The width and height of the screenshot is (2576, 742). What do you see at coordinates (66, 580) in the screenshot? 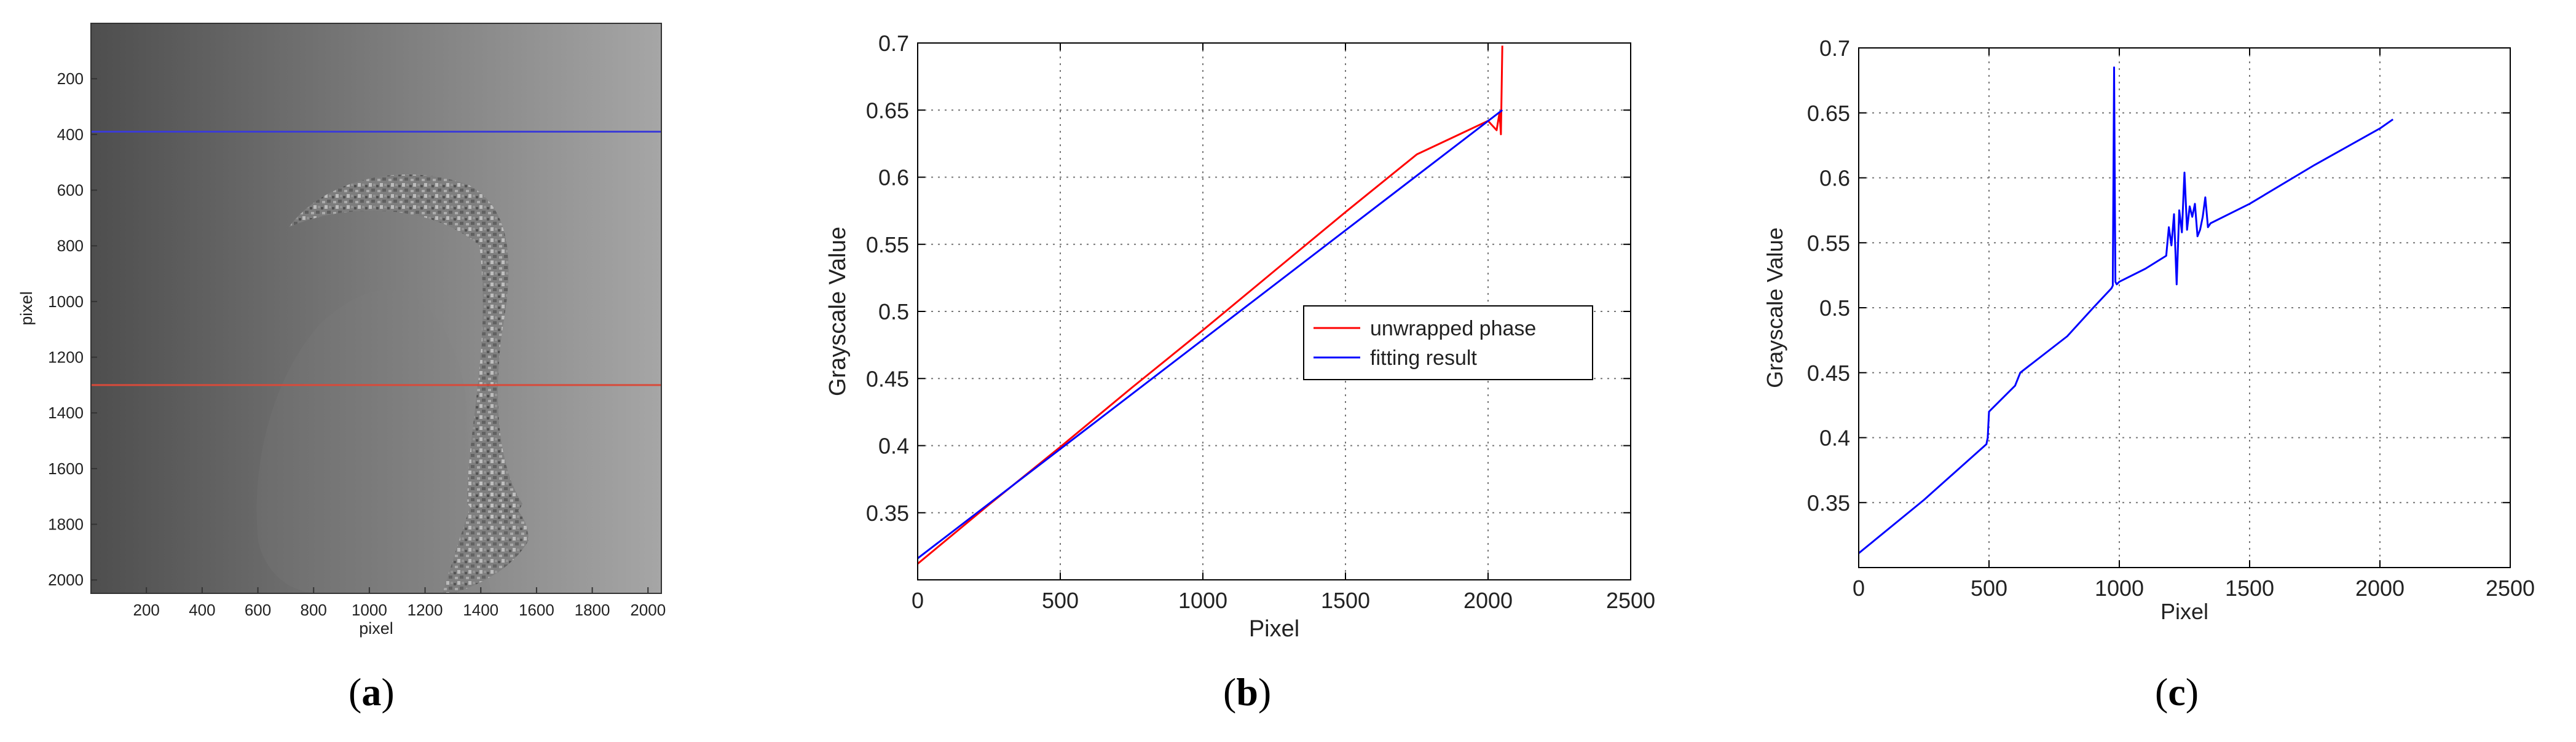
I see `y-tick-label: 2000` at bounding box center [66, 580].